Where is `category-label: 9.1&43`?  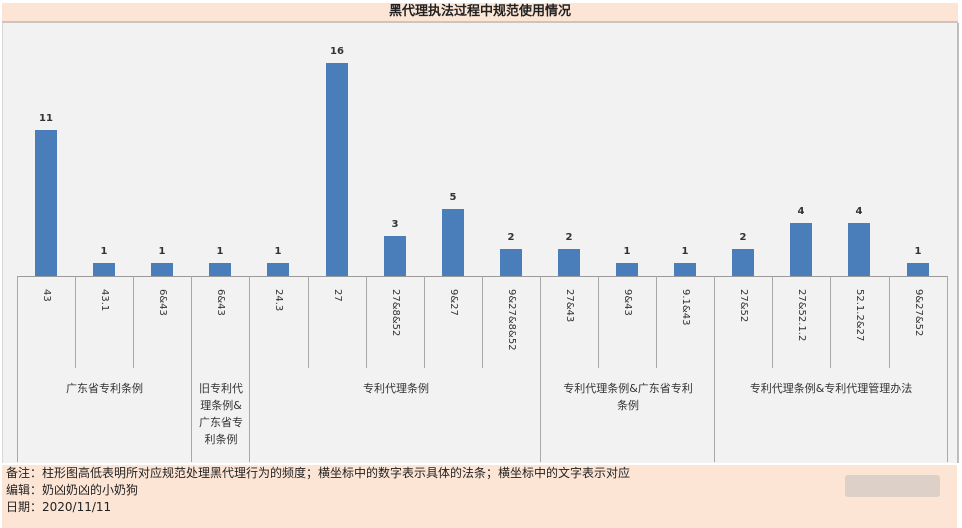 category-label: 9.1&43 is located at coordinates (685, 307).